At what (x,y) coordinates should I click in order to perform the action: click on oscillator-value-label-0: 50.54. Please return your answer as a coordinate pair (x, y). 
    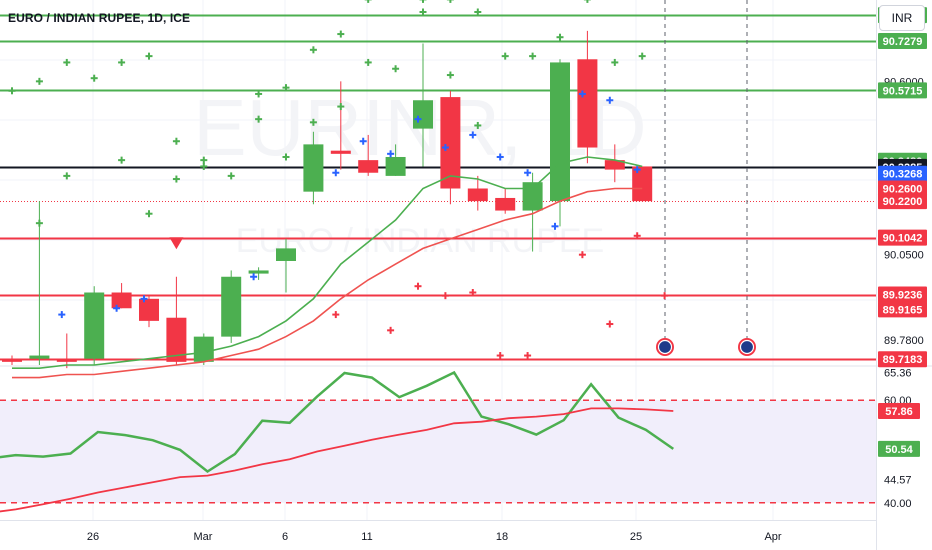
    Looking at the image, I should click on (899, 448).